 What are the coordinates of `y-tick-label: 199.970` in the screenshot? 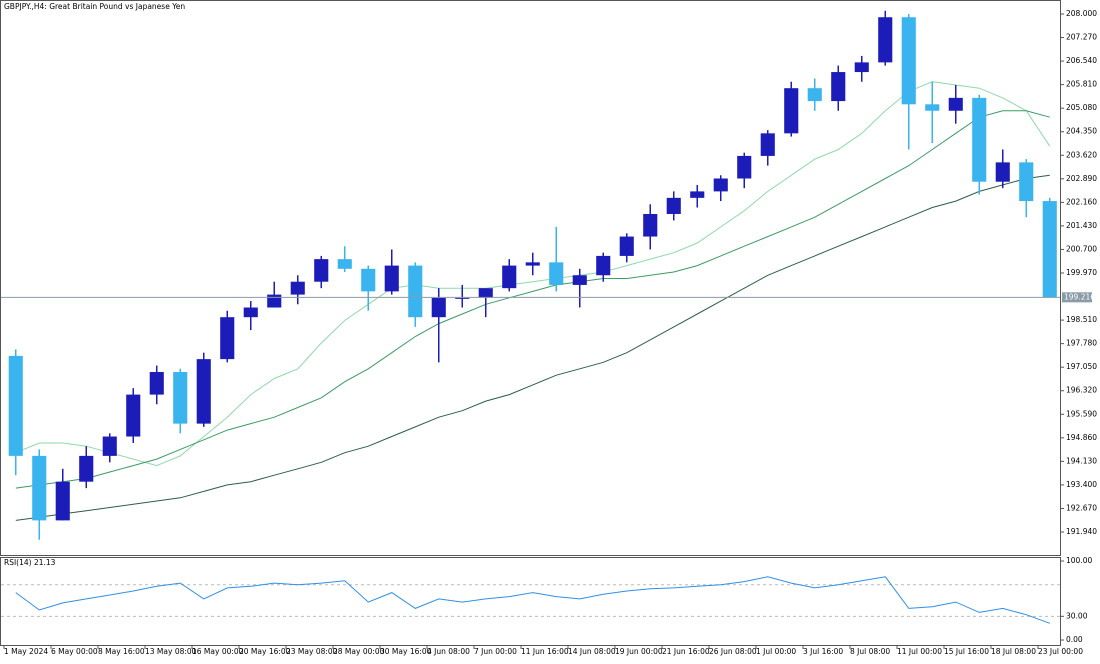 It's located at (1081, 272).